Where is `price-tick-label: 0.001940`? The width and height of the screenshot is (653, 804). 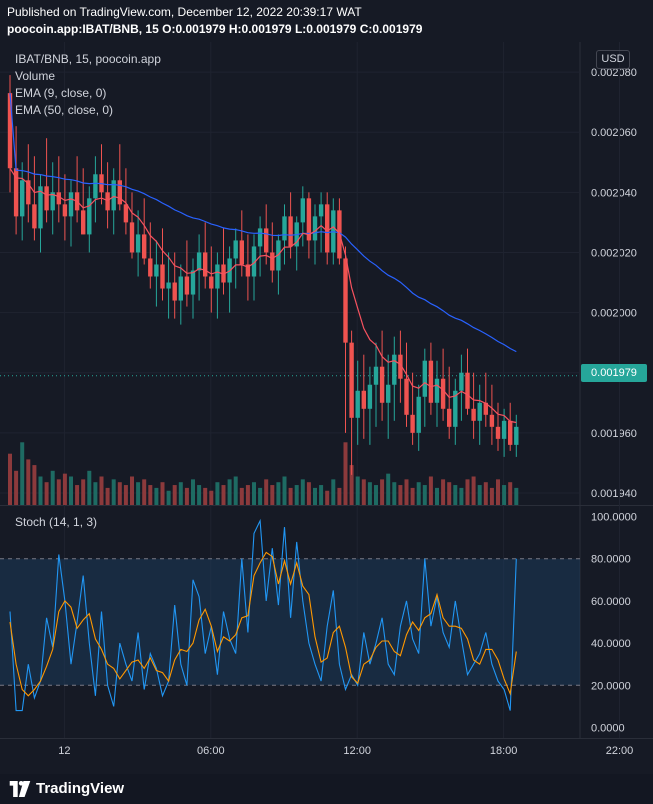
price-tick-label: 0.001940 is located at coordinates (614, 494).